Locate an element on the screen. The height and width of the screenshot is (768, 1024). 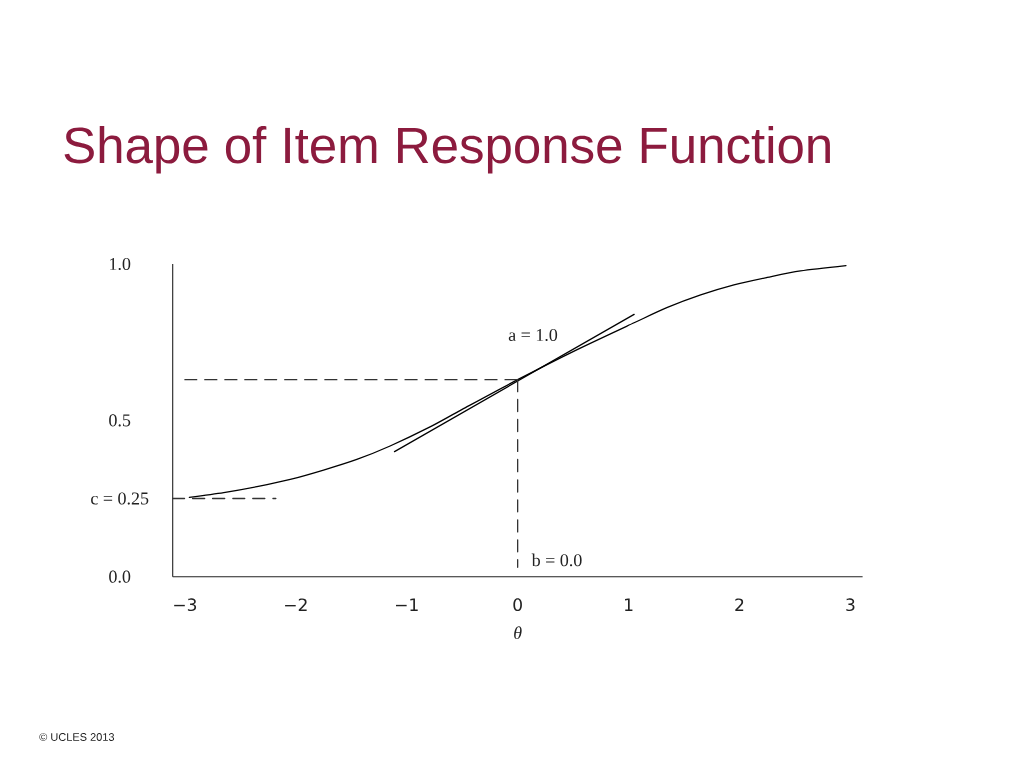
y-tick-label: 1.0 is located at coordinates (120, 264).